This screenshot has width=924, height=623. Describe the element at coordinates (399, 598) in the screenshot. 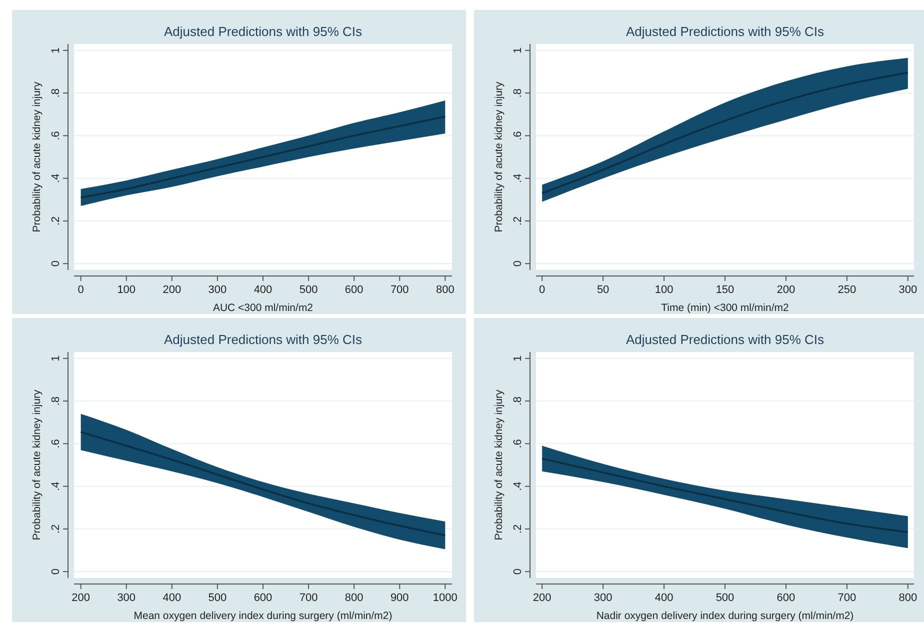

I see `x-tick-label: 900` at that location.